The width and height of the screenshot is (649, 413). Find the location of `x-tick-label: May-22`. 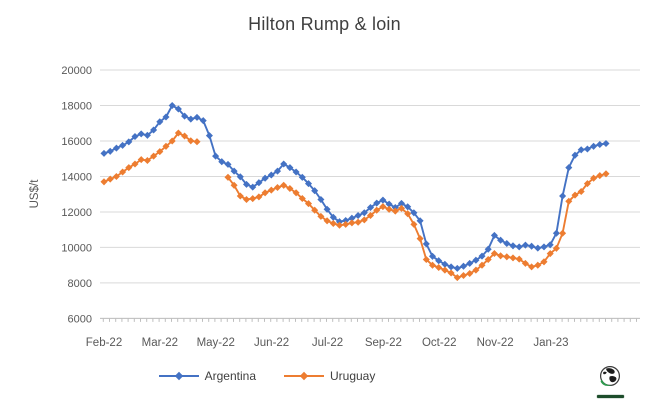

x-tick-label: May-22 is located at coordinates (216, 343).